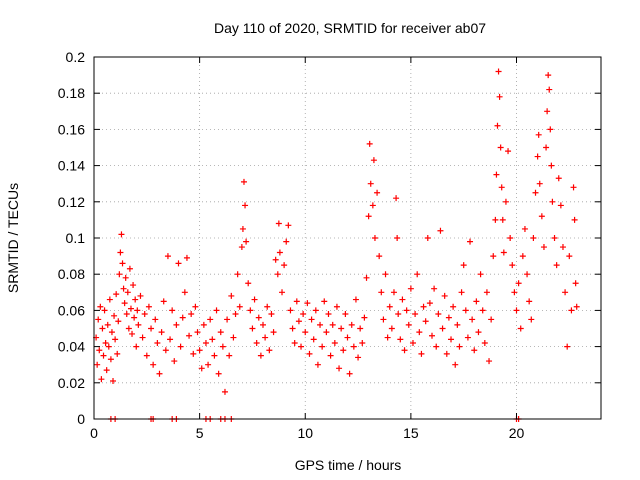  Describe the element at coordinates (71, 383) in the screenshot. I see `y-tick-label: 0.02` at that location.